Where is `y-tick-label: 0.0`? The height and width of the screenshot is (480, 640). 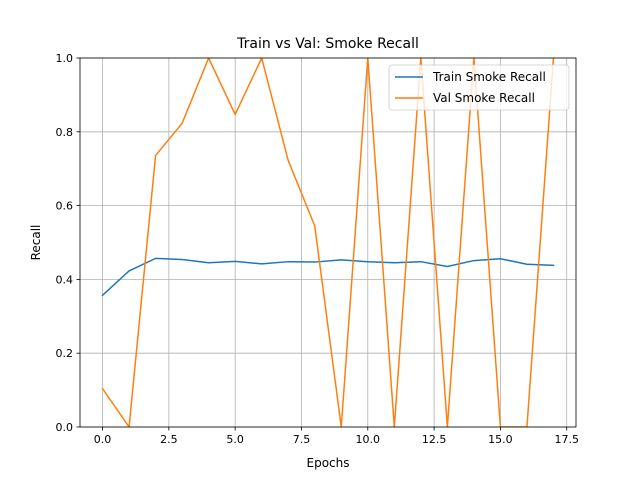
y-tick-label: 0.0 is located at coordinates (65, 427).